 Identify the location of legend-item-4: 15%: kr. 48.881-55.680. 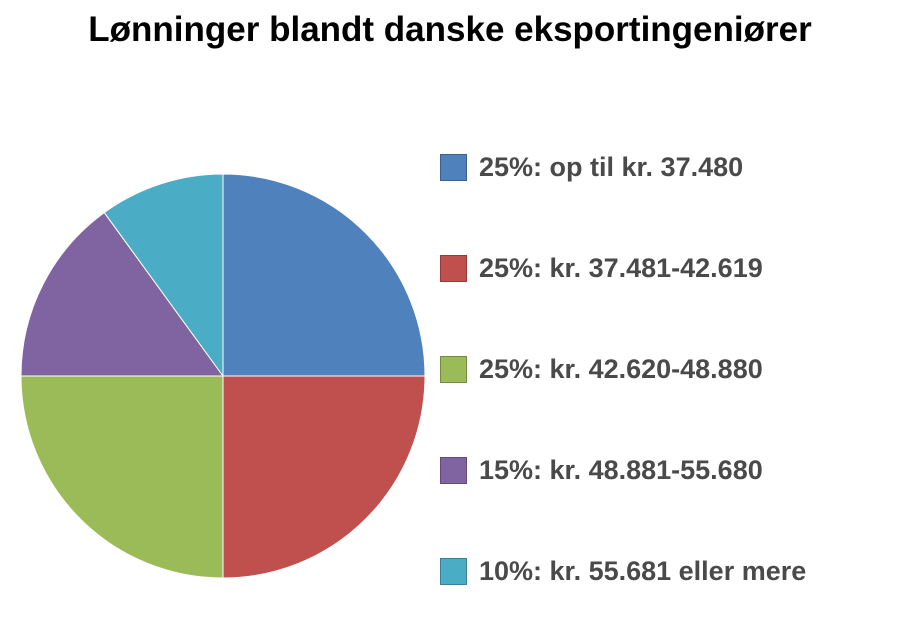
(670, 470).